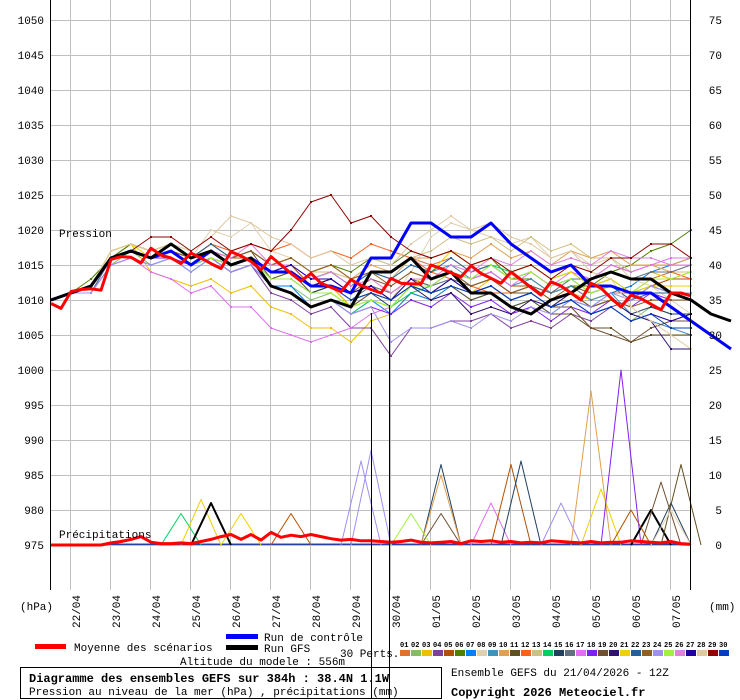 The width and height of the screenshot is (740, 700). What do you see at coordinates (525, 646) in the screenshot?
I see `member-legend-number: 12` at bounding box center [525, 646].